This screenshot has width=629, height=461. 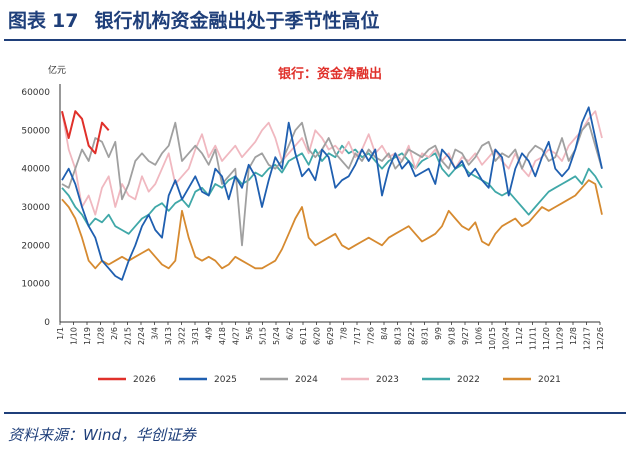 What do you see at coordinates (452, 336) in the screenshot?
I see `x-tick-label: 9/18` at bounding box center [452, 336].